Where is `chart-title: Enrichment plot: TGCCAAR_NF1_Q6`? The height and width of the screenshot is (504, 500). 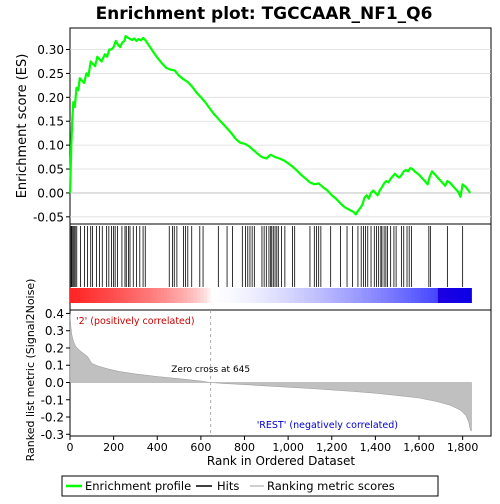
chart-title: Enrichment plot: TGCCAAR_NF1_Q6 is located at coordinates (264, 14).